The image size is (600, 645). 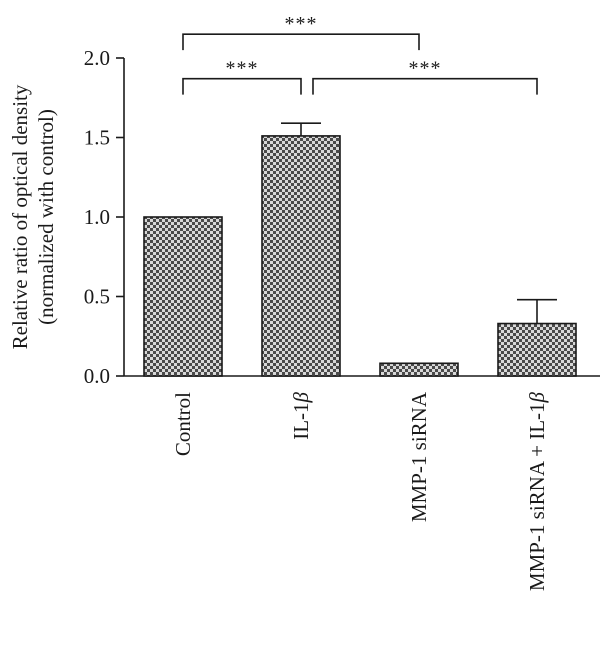 What do you see at coordinates (97, 138) in the screenshot?
I see `y-tick-label: 1.5` at bounding box center [97, 138].